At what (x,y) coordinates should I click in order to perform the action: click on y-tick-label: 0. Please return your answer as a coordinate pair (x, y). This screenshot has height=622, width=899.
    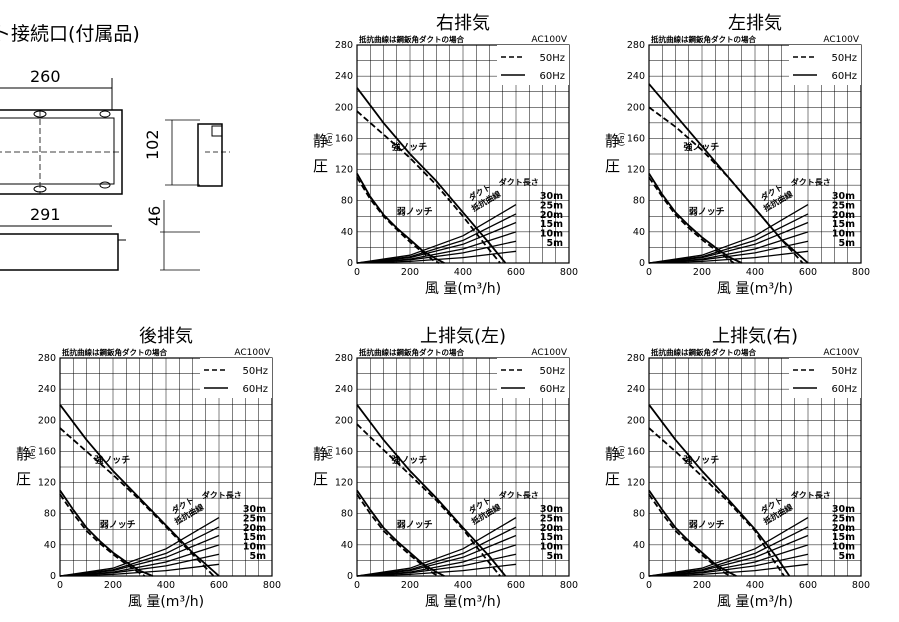
    Looking at the image, I should click on (642, 263).